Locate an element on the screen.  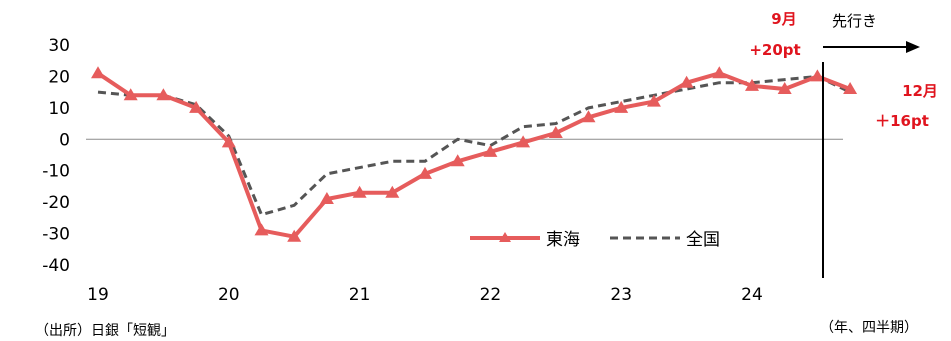
y-tick-label: -30 is located at coordinates (56, 235).